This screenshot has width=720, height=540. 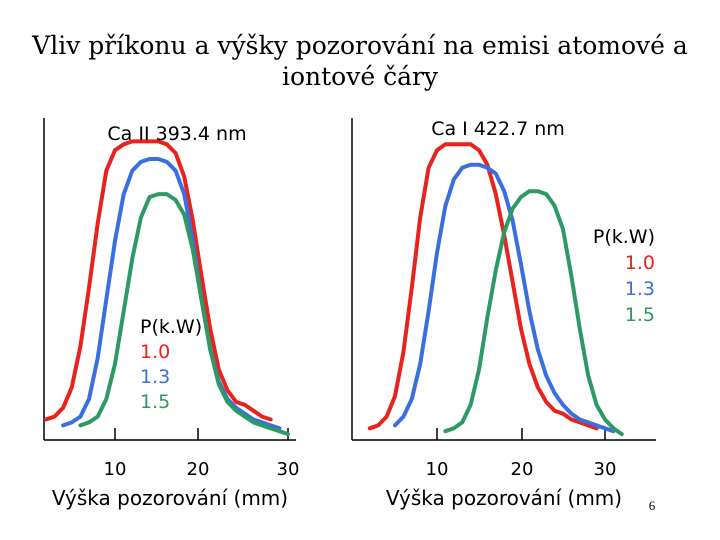 I want to click on page-title-line-2: iontové čáry, so click(x=360, y=76).